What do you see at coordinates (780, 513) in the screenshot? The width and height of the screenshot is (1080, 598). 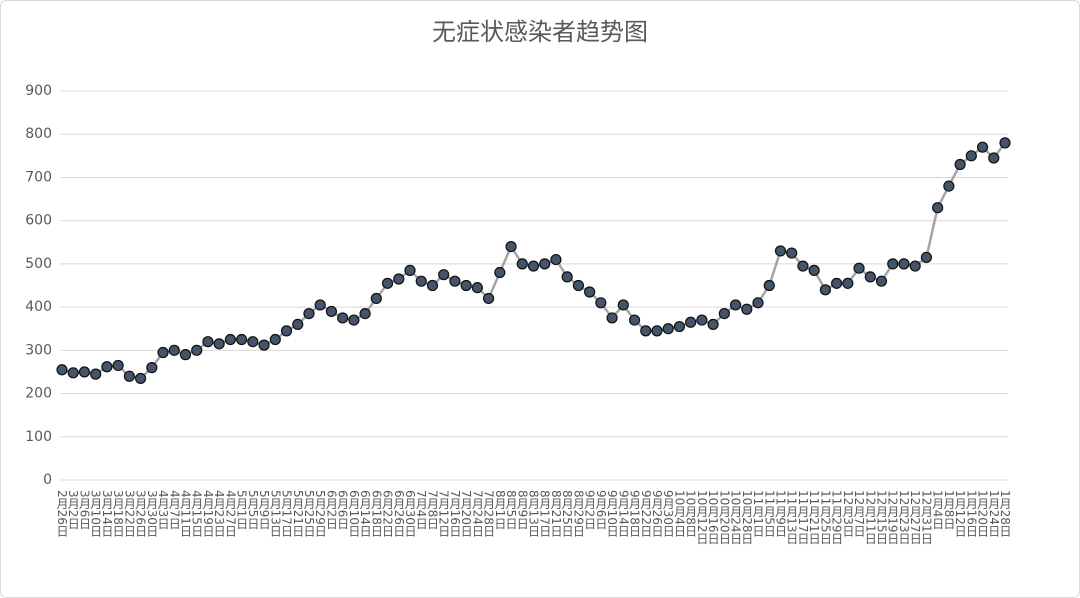 I see `x-tick-label: 11月9日` at bounding box center [780, 513].